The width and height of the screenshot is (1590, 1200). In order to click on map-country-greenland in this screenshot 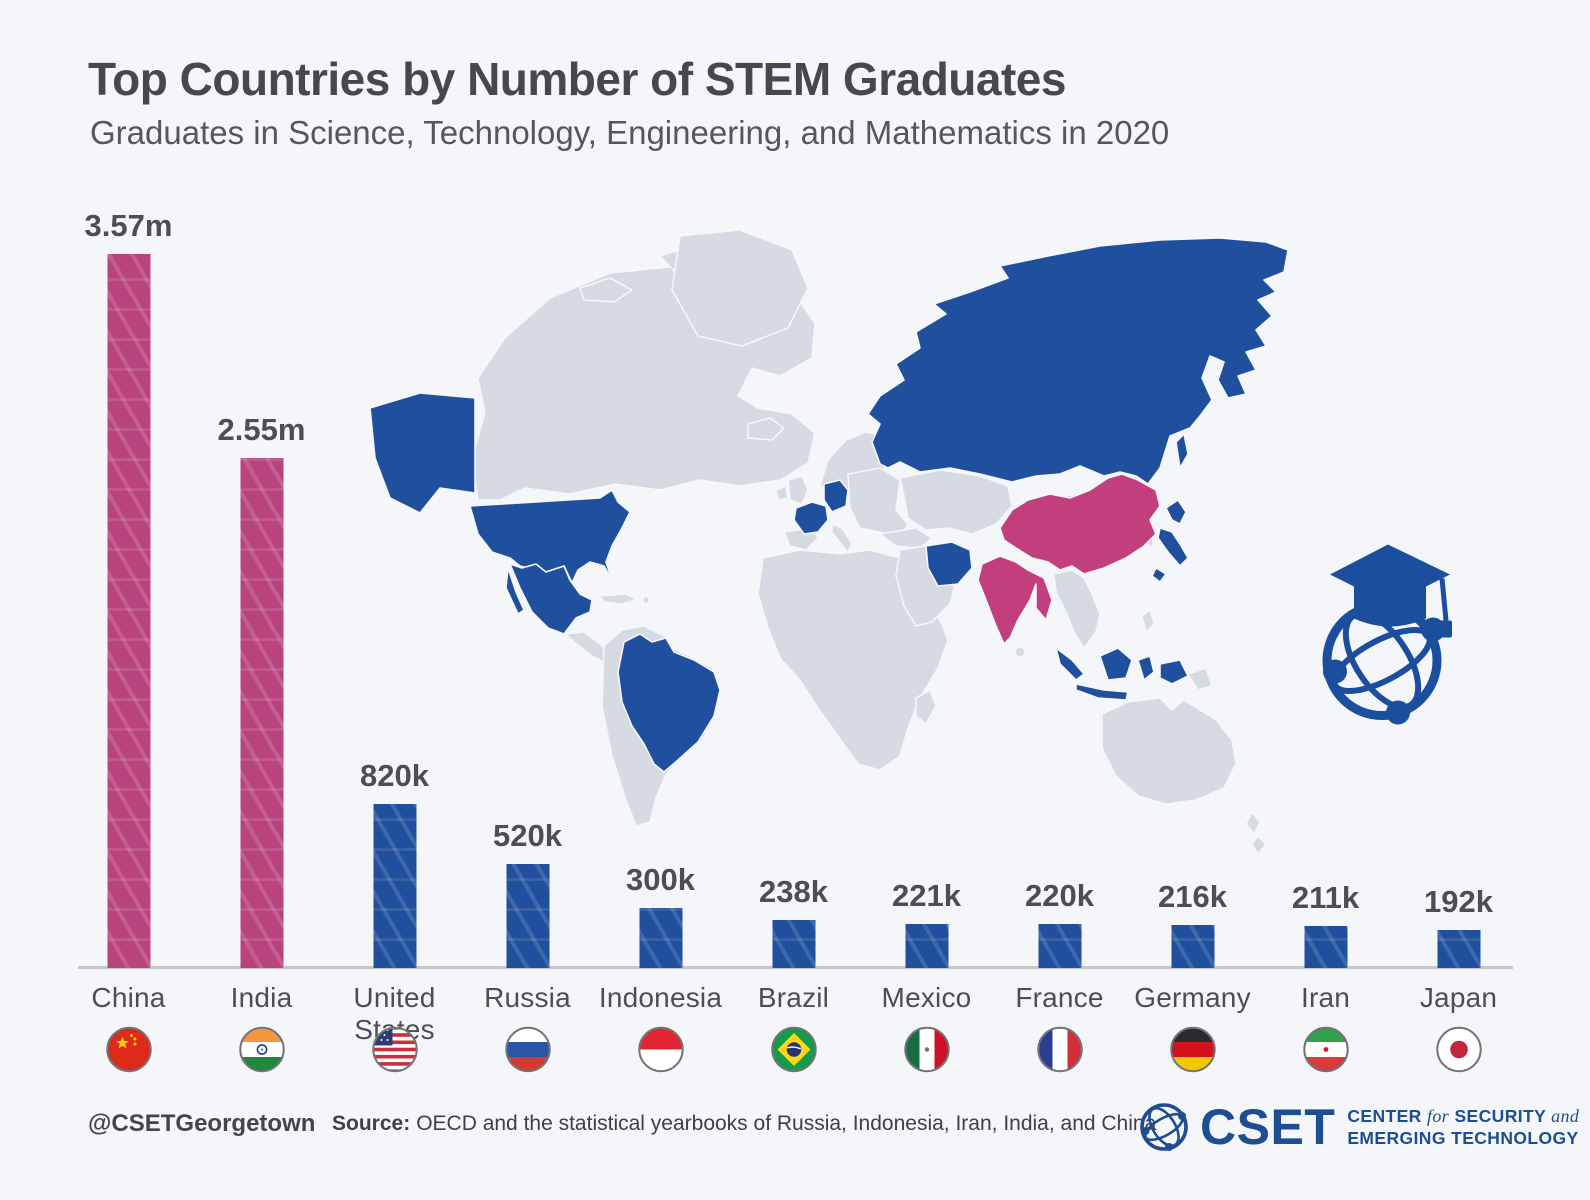, I will do `click(740, 288)`.